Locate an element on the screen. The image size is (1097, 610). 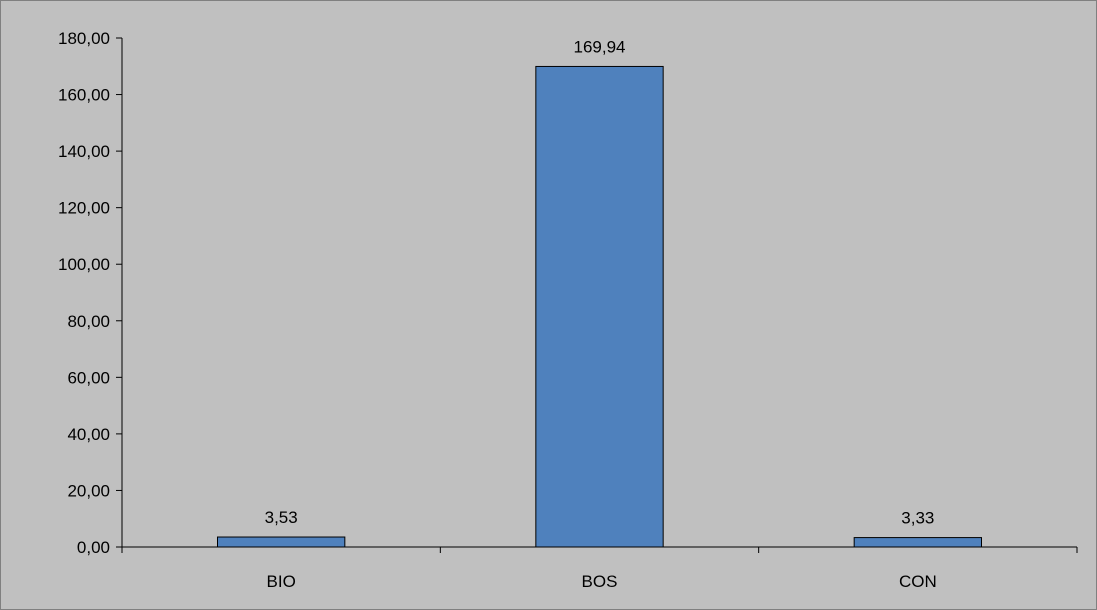
x-tick-label: BIO is located at coordinates (281, 581).